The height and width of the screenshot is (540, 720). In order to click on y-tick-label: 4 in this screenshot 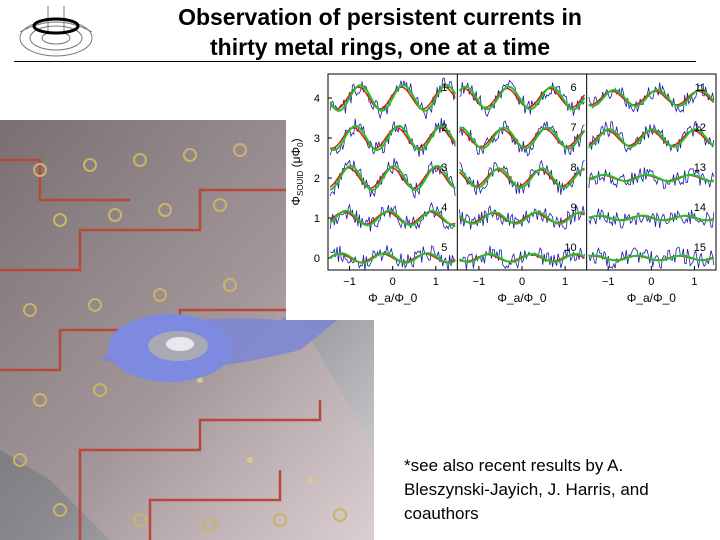, I will do `click(317, 99)`.